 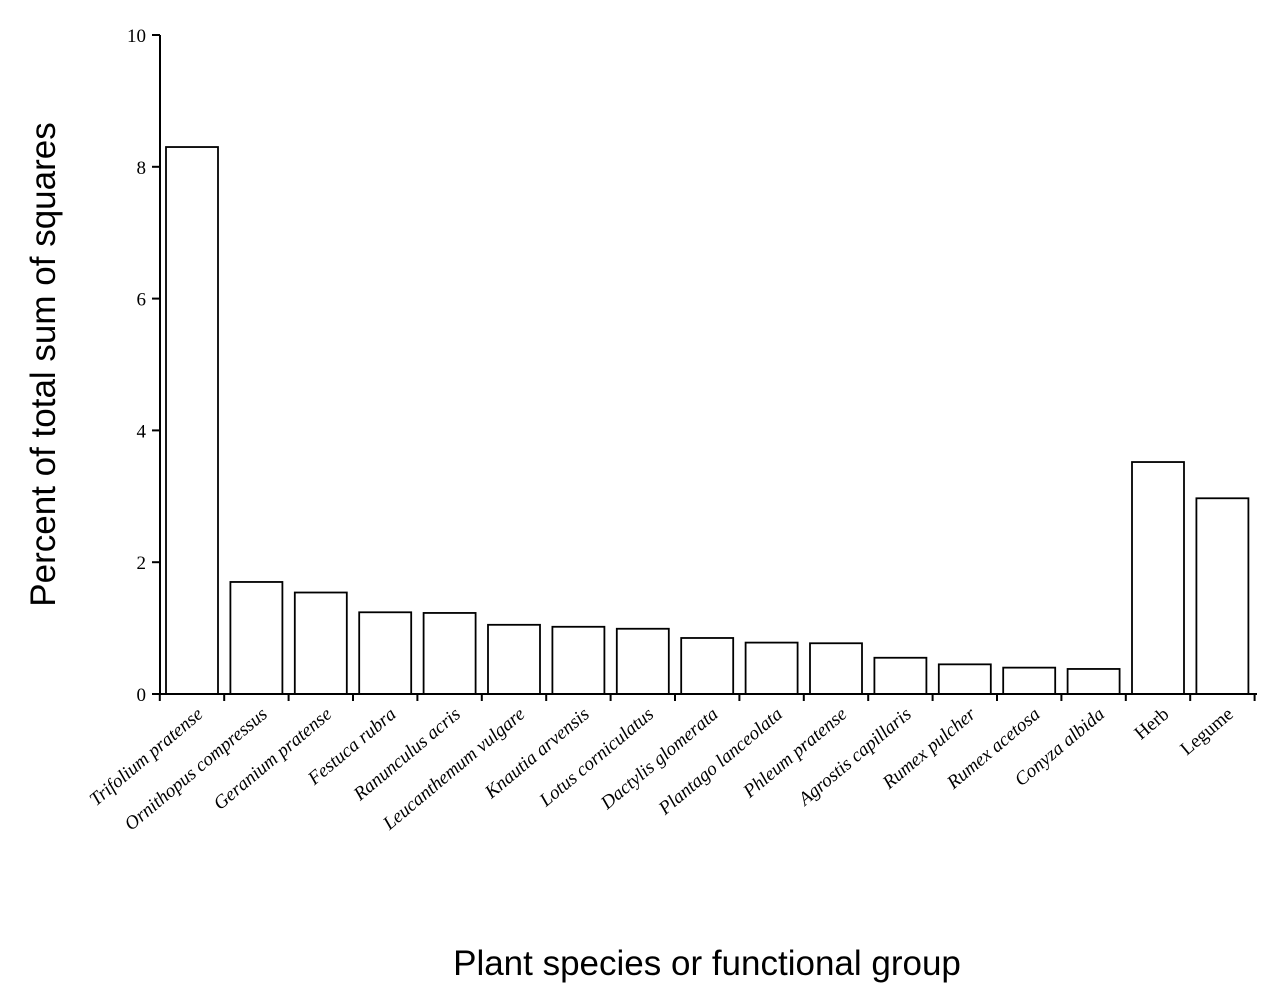 I want to click on y-tick-label-4: 8, so click(x=142, y=168).